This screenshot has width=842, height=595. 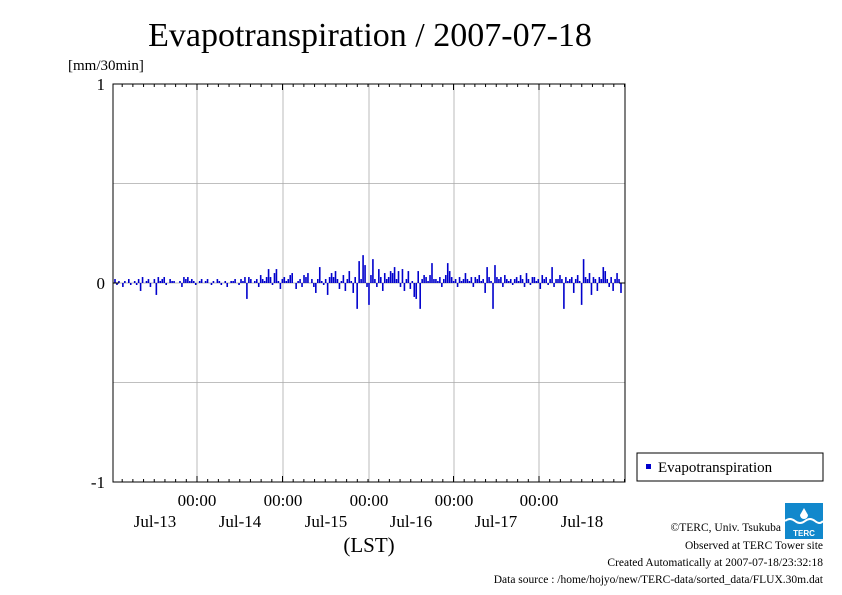 What do you see at coordinates (411, 521) in the screenshot?
I see `x-tick-label-day: Jul-16` at bounding box center [411, 521].